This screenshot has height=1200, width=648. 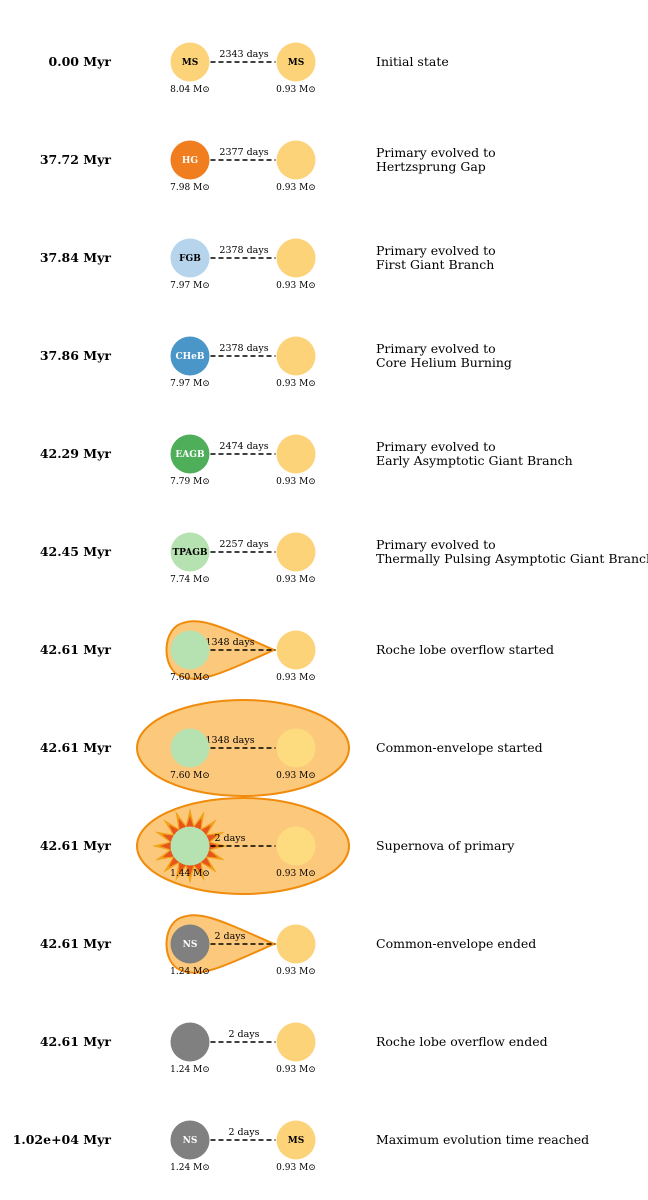 I want to click on orbital-period-label: 2378 days, so click(x=243, y=250).